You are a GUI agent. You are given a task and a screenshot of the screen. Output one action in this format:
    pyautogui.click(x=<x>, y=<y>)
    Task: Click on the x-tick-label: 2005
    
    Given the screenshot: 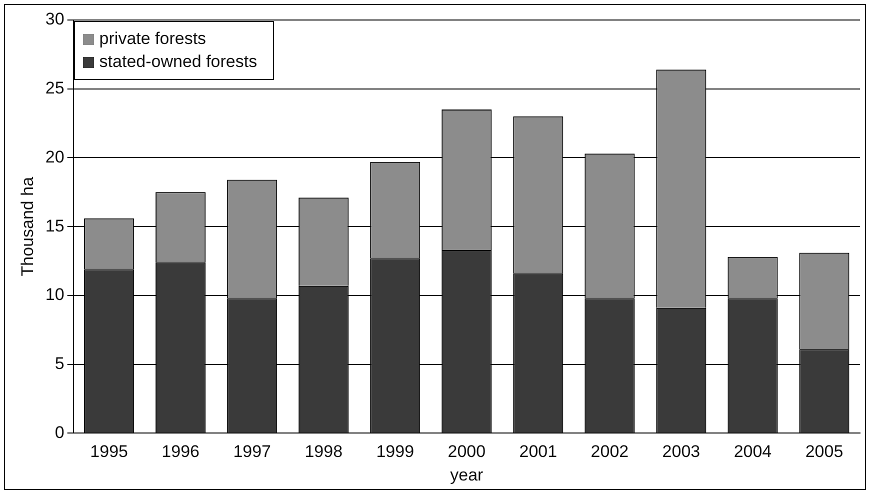 What is the action you would take?
    pyautogui.click(x=824, y=452)
    